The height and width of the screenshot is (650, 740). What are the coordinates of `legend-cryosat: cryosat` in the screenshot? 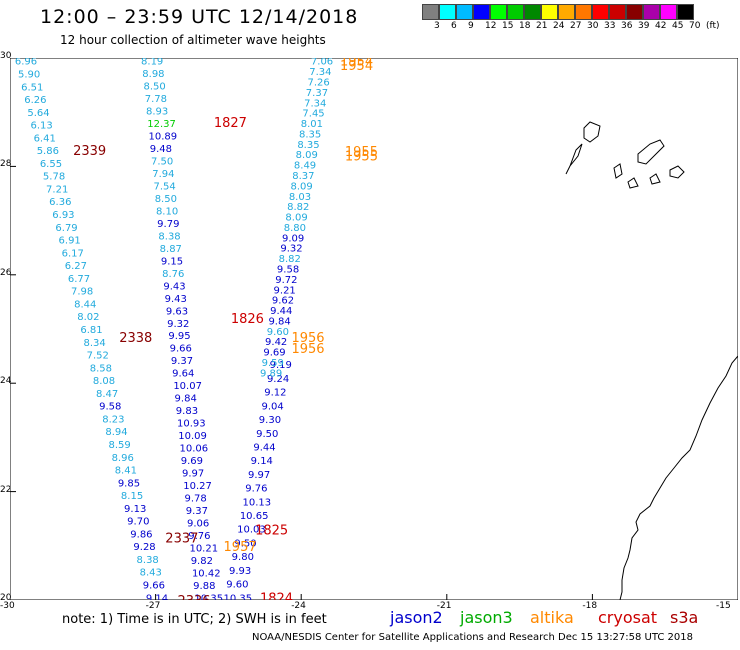 It's located at (628, 617).